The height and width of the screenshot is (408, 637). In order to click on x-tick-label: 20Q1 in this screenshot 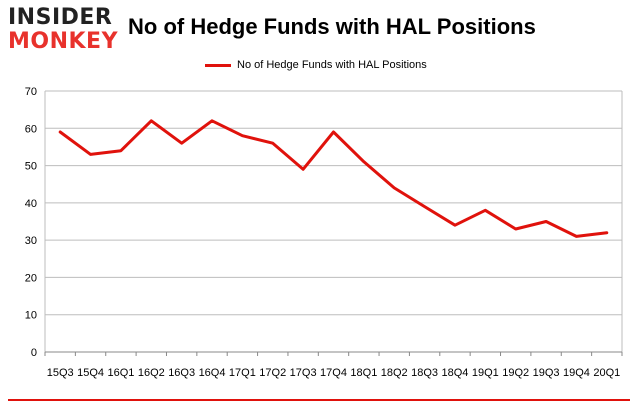, I will do `click(606, 373)`.